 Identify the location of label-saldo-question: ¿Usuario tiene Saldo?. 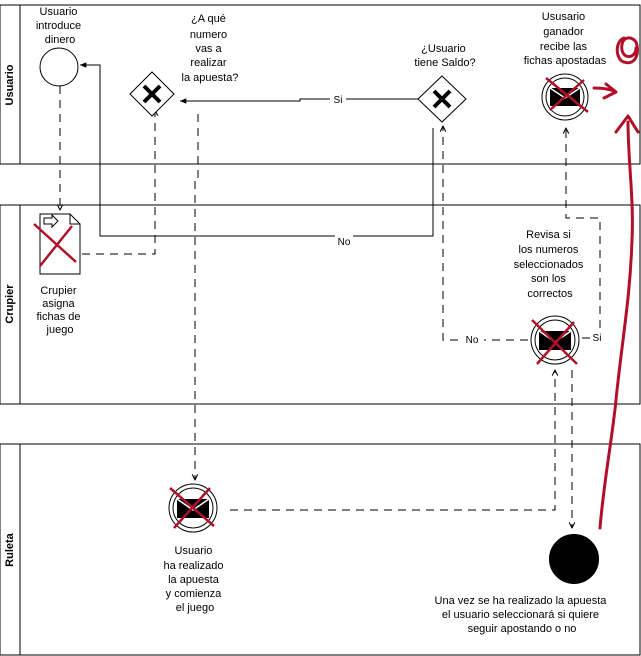
(444, 56).